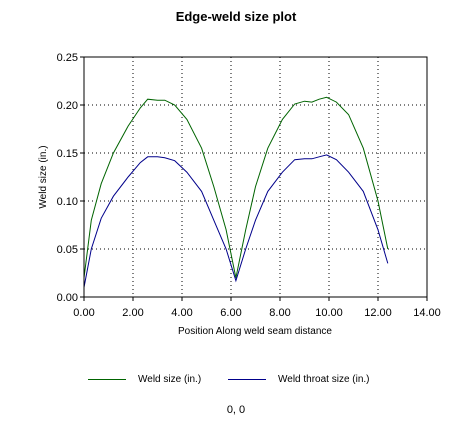 This screenshot has height=428, width=472. Describe the element at coordinates (329, 313) in the screenshot. I see `x-tick-label: 10.00` at that location.